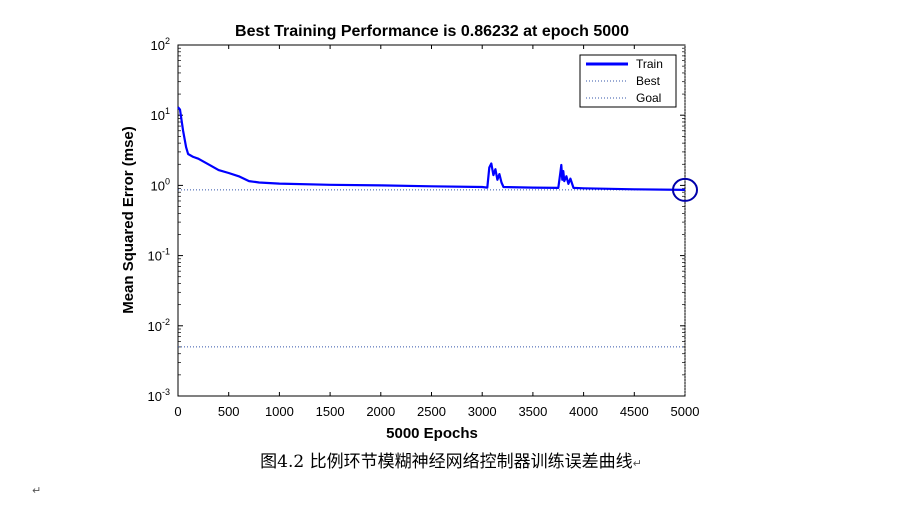 The image size is (902, 514). Describe the element at coordinates (229, 411) in the screenshot. I see `x-tick-label: 500` at that location.